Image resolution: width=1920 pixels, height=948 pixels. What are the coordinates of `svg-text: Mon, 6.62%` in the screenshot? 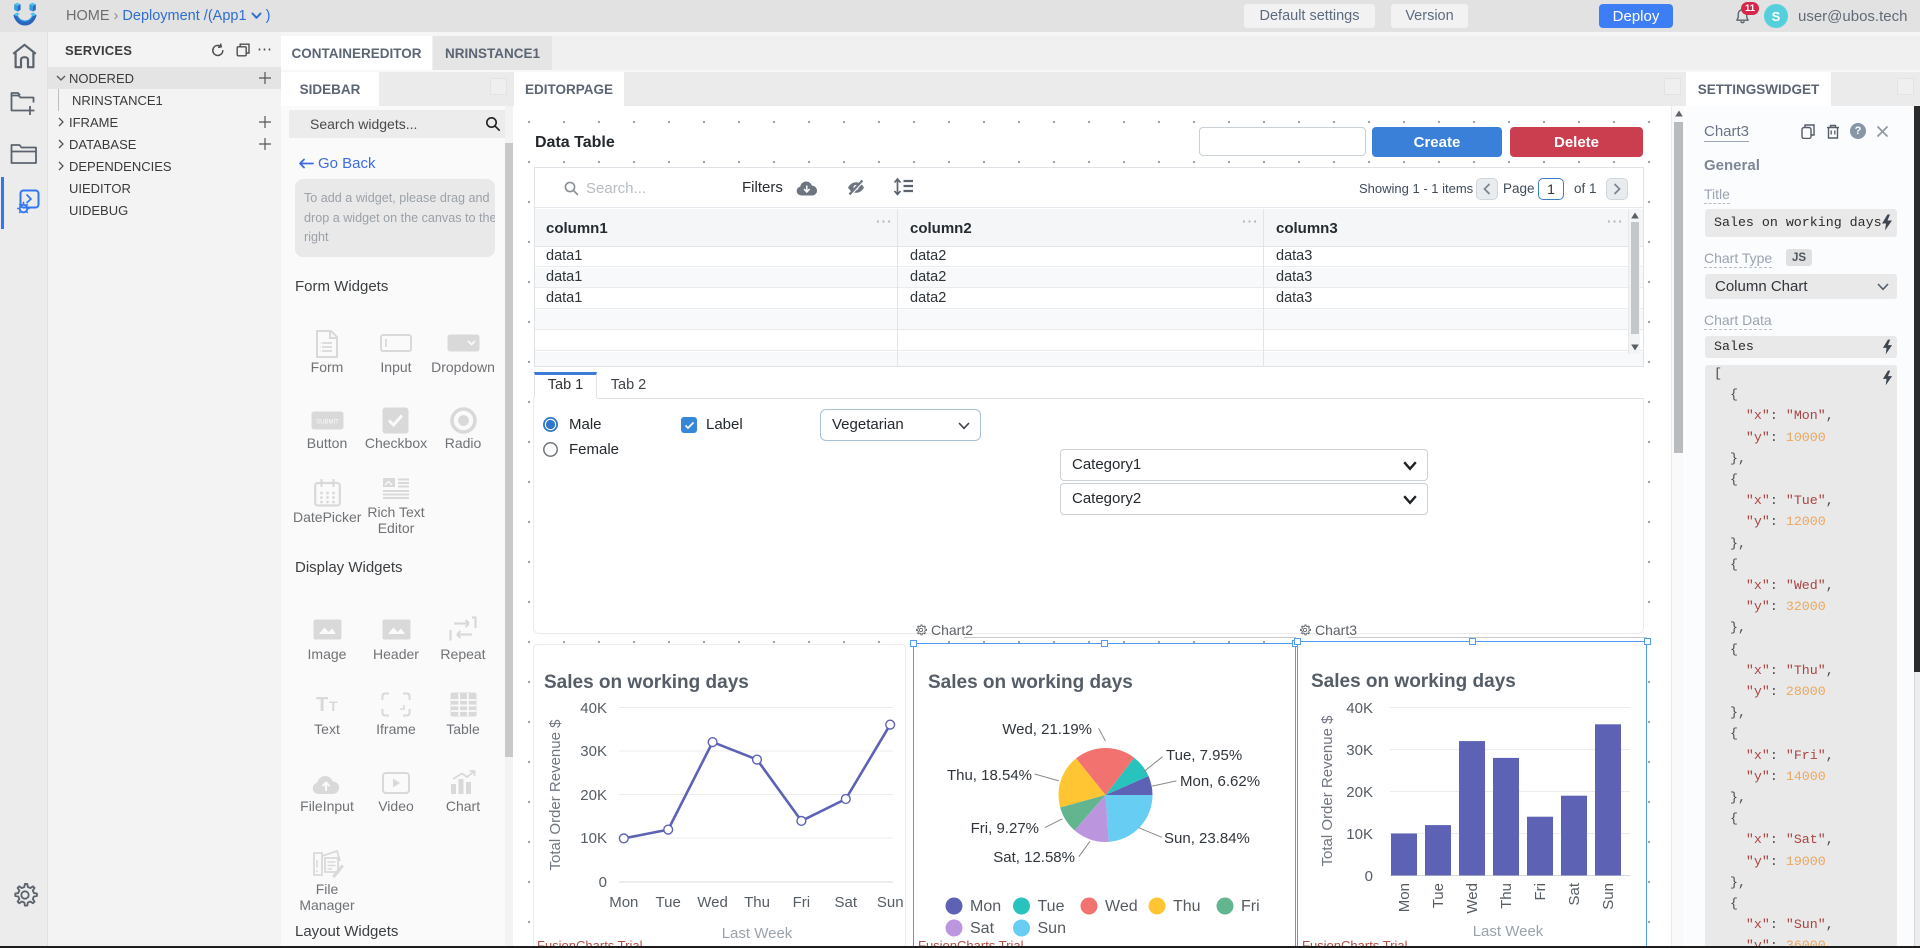 It's located at (1220, 781).